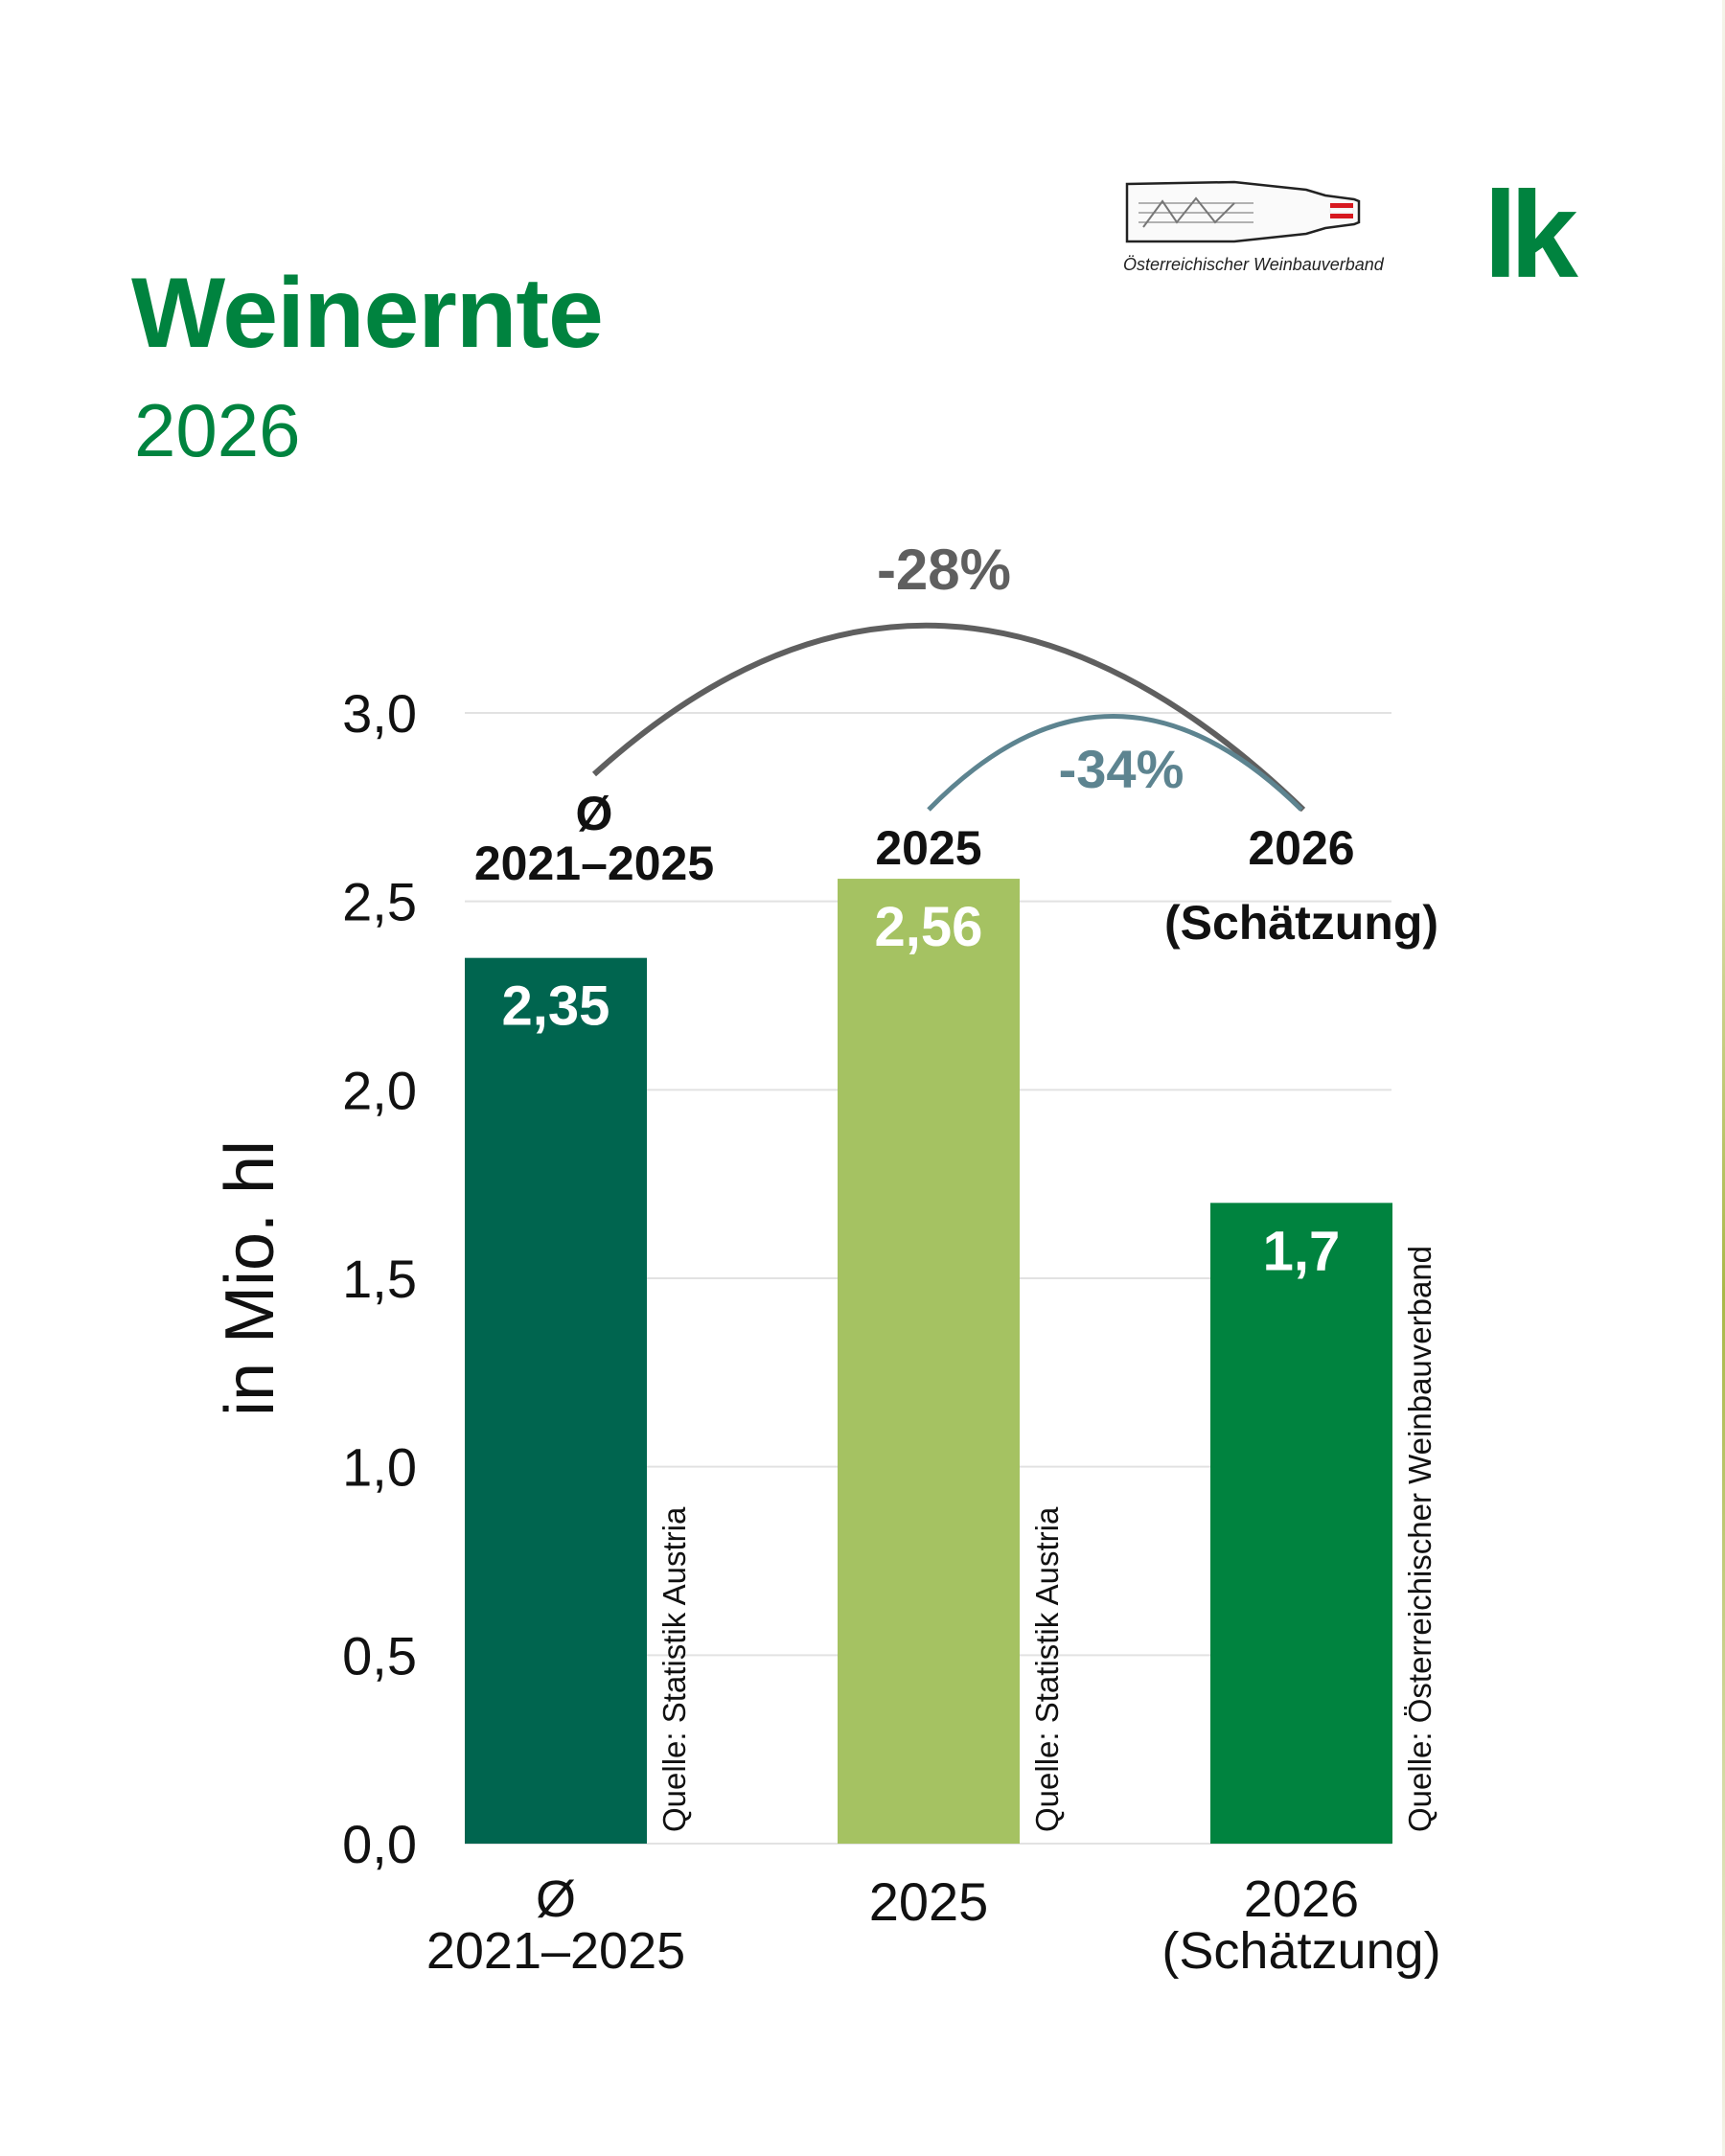 The width and height of the screenshot is (1725, 2156). What do you see at coordinates (944, 570) in the screenshot?
I see `change-label-total: -28%` at bounding box center [944, 570].